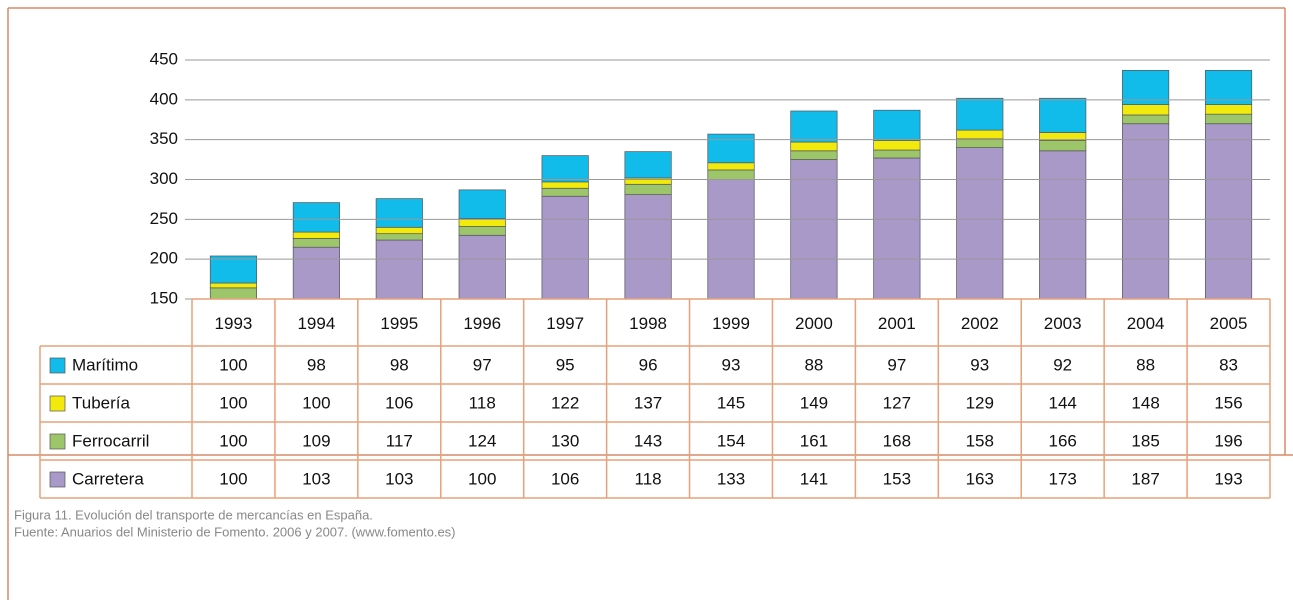  I want to click on table-value: 149, so click(814, 402).